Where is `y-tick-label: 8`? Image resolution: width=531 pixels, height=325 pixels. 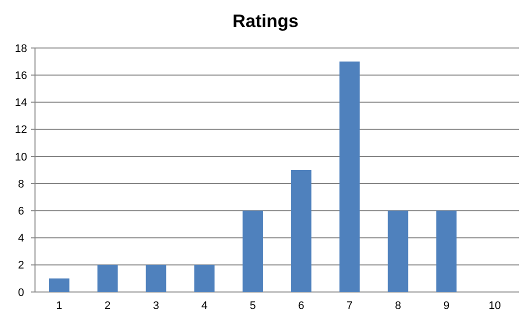 y-tick-label: 8 is located at coordinates (21, 184).